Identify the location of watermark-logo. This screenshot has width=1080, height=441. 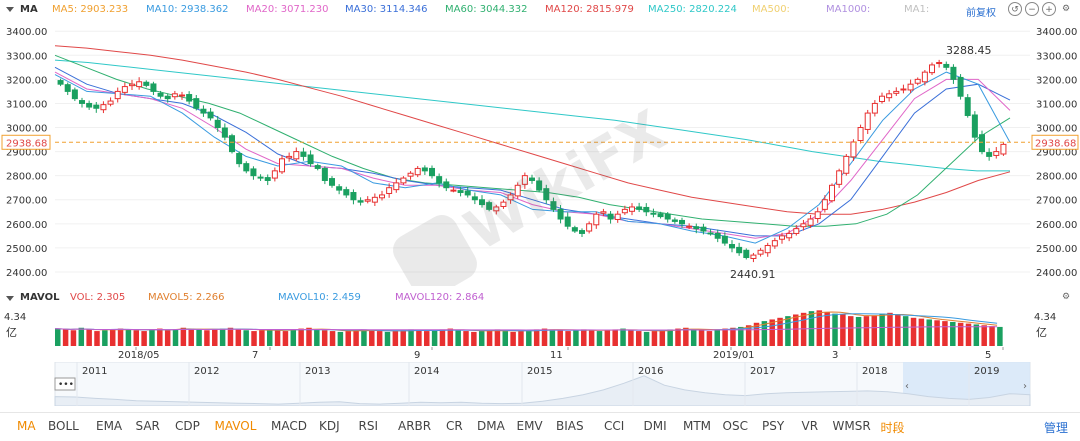
(435, 250).